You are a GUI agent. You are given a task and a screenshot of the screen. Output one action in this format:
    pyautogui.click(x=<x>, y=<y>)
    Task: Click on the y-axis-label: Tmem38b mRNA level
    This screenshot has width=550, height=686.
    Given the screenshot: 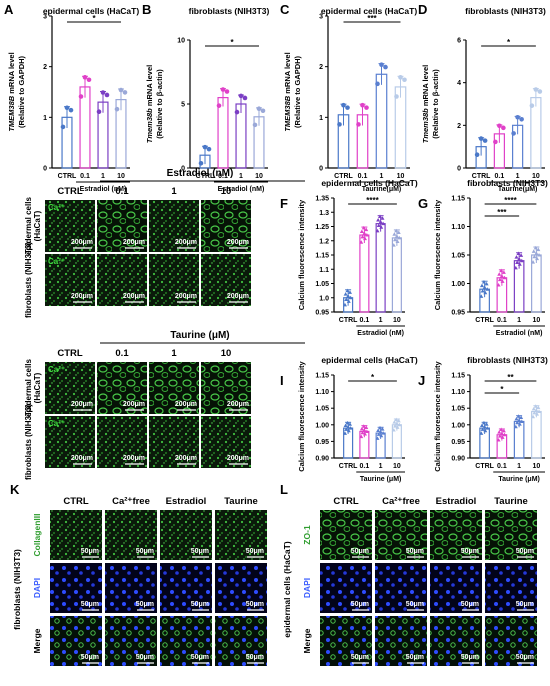 What is the action you would take?
    pyautogui.click(x=149, y=104)
    